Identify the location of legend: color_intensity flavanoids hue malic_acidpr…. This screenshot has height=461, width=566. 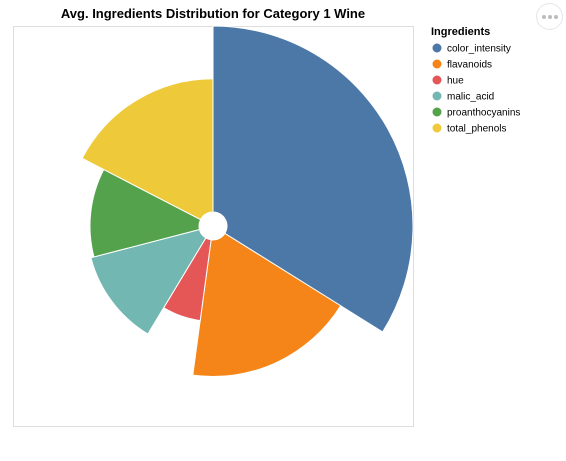
(476, 89).